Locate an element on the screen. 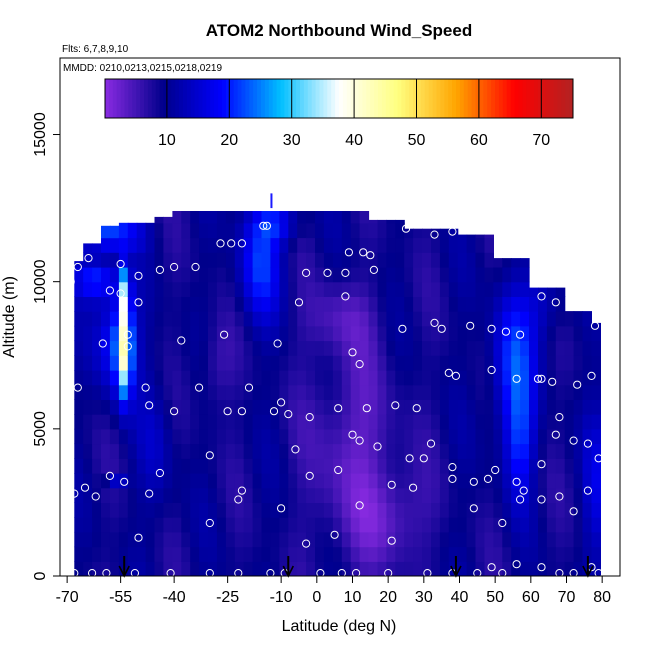 The width and height of the screenshot is (650, 650). x-tick-label: 10 is located at coordinates (353, 597).